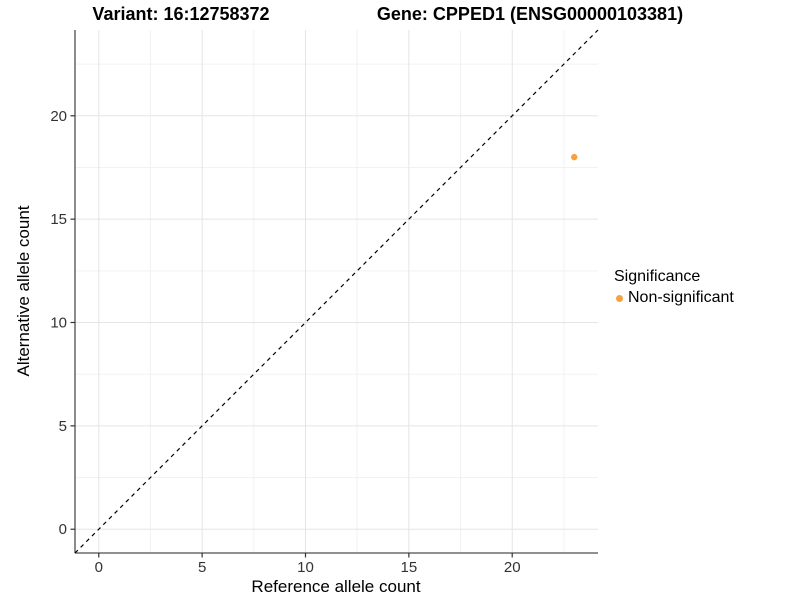 This screenshot has height=600, width=800. What do you see at coordinates (619, 298) in the screenshot?
I see `legend-dot-icon` at bounding box center [619, 298].